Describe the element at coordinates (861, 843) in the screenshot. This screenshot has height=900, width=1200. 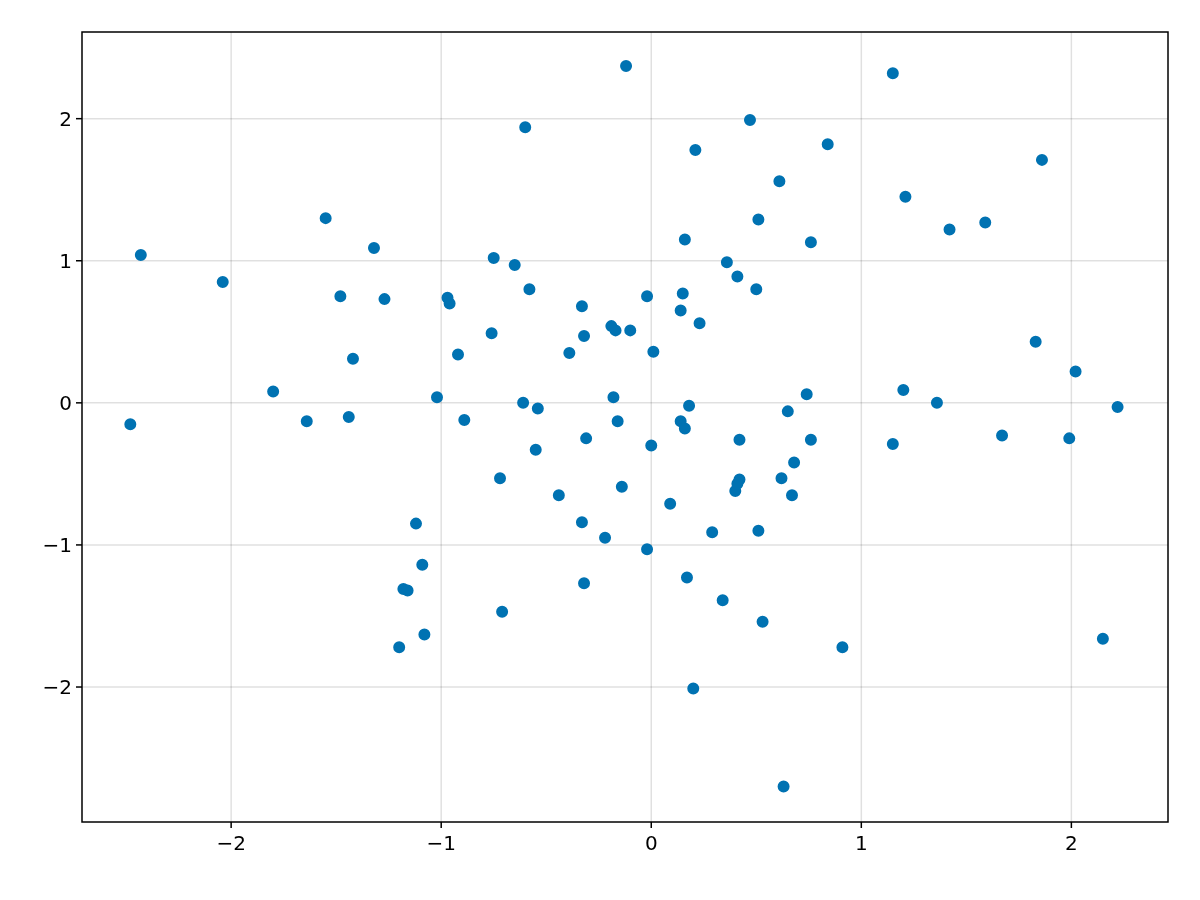
I see `x-tick-label: 1` at that location.